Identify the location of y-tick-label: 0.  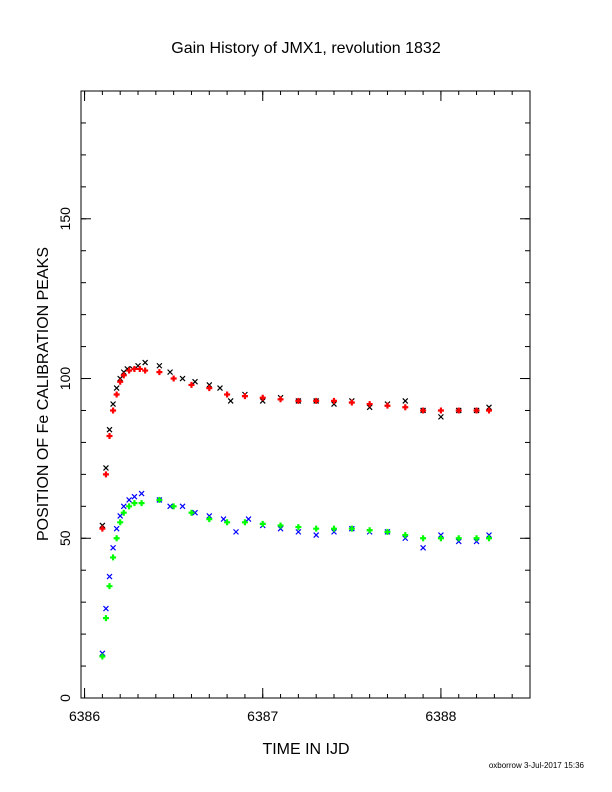
(65, 698).